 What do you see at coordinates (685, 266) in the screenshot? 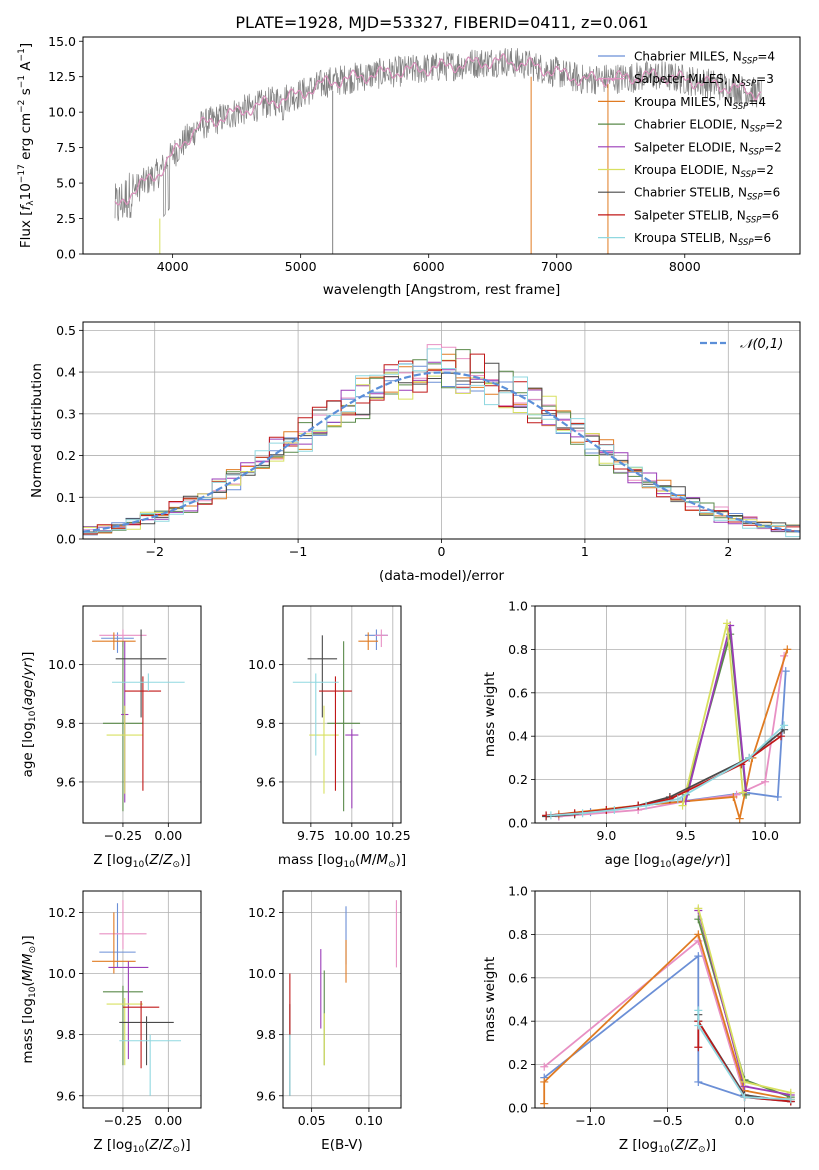
I see `x-tick-label: 8000` at bounding box center [685, 266].